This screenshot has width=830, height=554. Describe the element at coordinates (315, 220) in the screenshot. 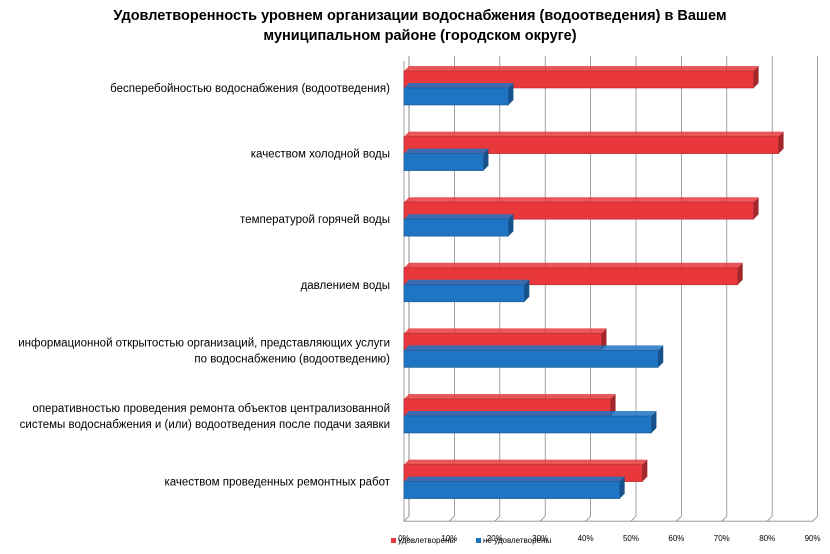

I see `category-label: температурой горячей воды` at that location.